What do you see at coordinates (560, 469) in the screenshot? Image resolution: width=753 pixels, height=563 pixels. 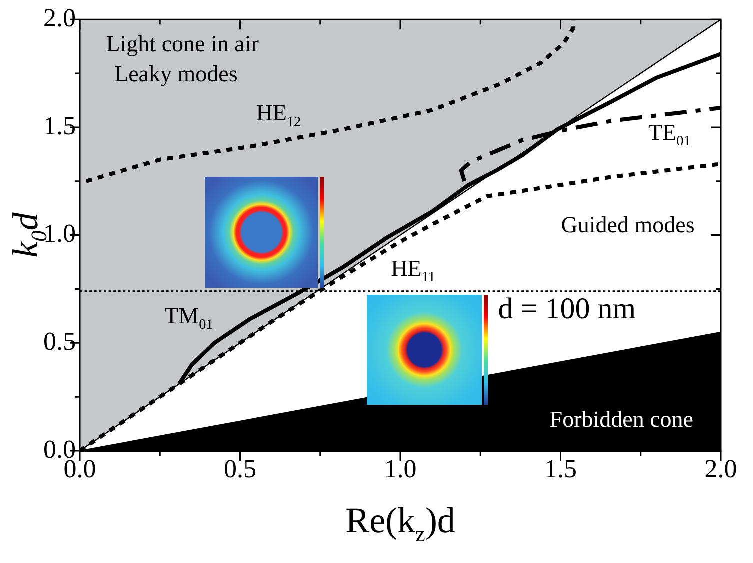 I see `x-tick-label: 1.5` at bounding box center [560, 469].